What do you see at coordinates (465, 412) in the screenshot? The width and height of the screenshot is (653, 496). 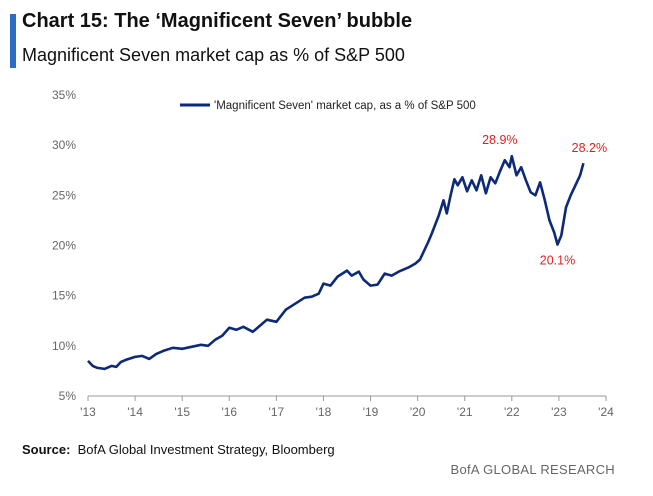 I see `x-tick-label: '21` at bounding box center [465, 412].